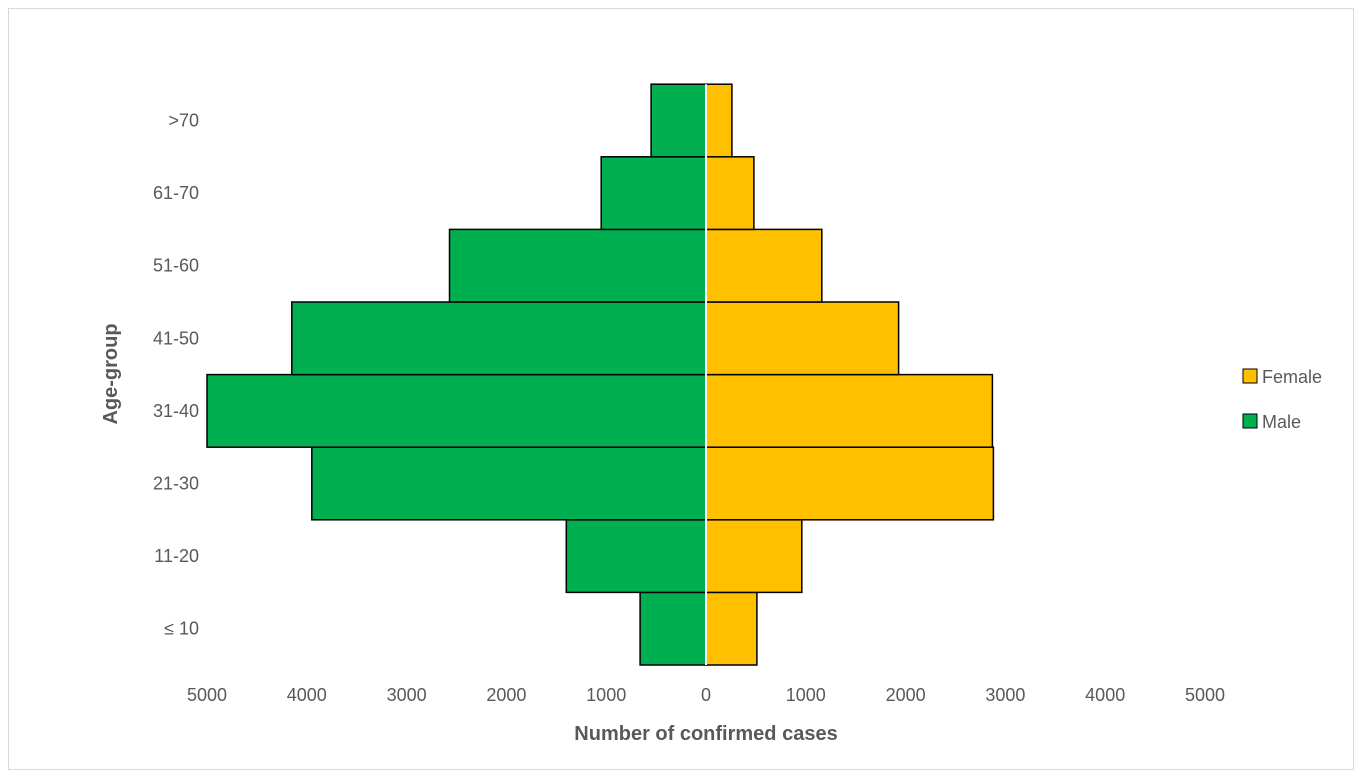  Describe the element at coordinates (176, 338) in the screenshot. I see `y-tick-label: 41-50` at that location.